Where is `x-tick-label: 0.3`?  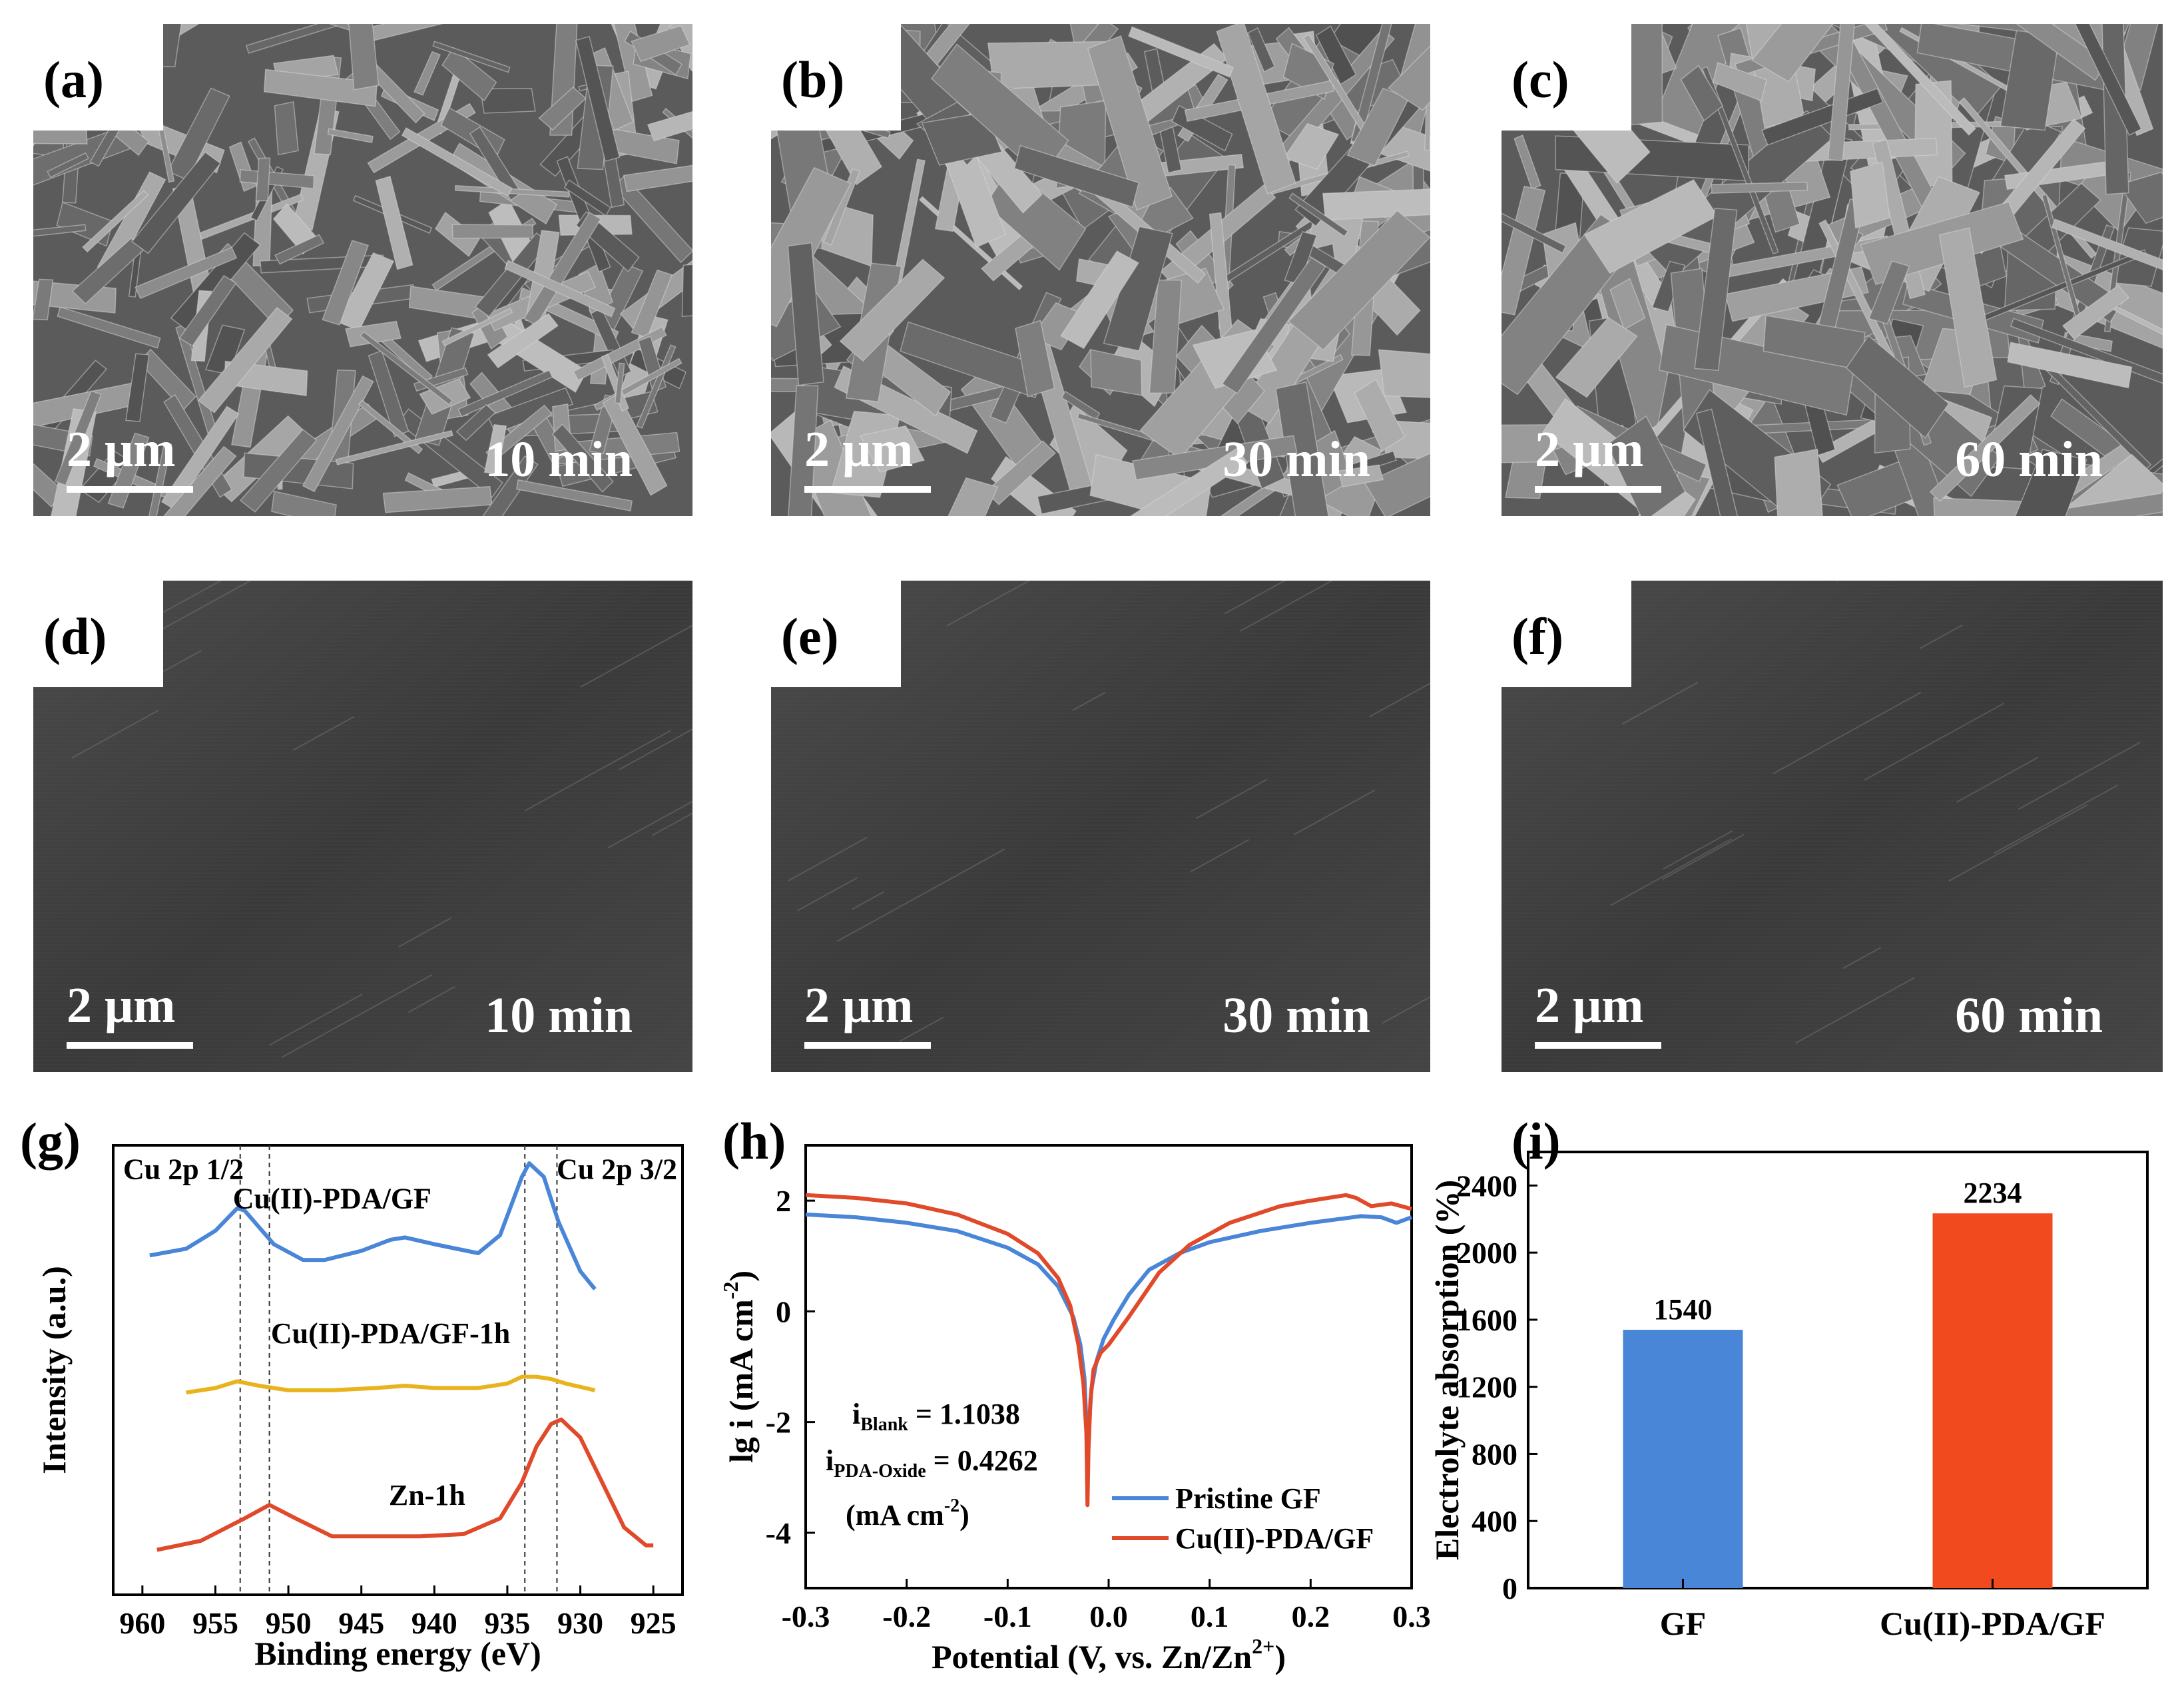
x-tick-label: 0.3 is located at coordinates (1412, 1616).